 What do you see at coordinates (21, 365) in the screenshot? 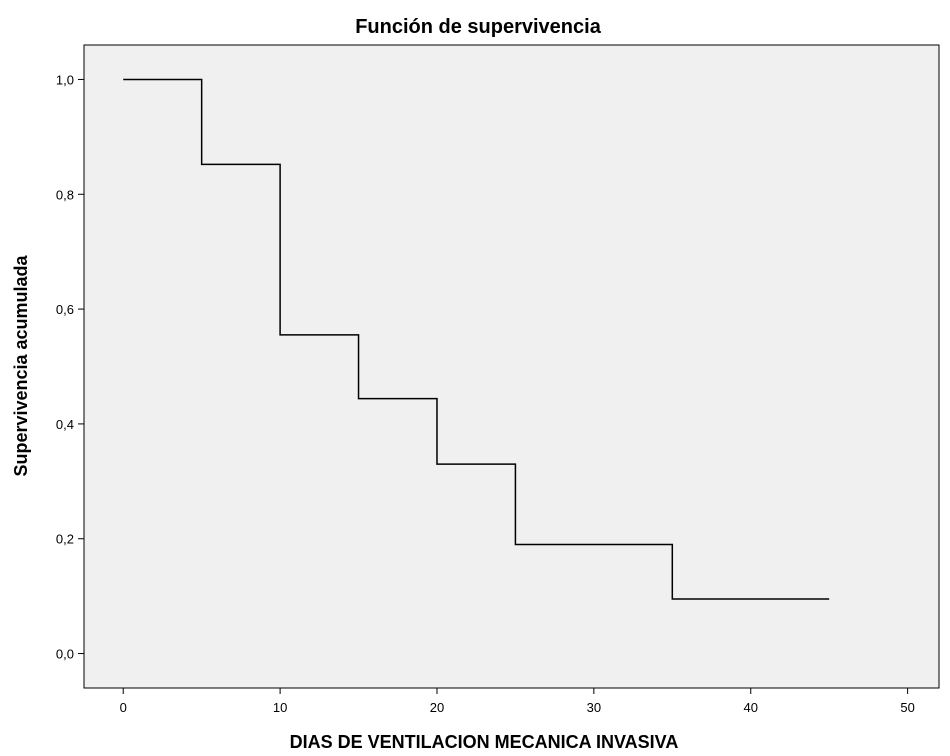
I see `y-axis-label: Supervivencia acumulada` at bounding box center [21, 365].